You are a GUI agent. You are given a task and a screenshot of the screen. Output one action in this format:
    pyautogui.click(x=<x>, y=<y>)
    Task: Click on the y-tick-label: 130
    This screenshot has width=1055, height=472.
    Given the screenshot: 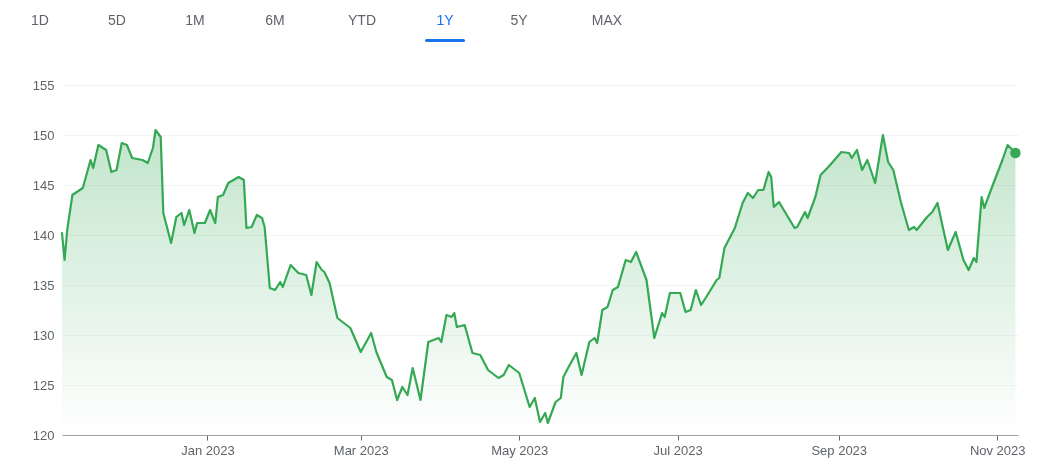 What is the action you would take?
    pyautogui.click(x=43, y=335)
    